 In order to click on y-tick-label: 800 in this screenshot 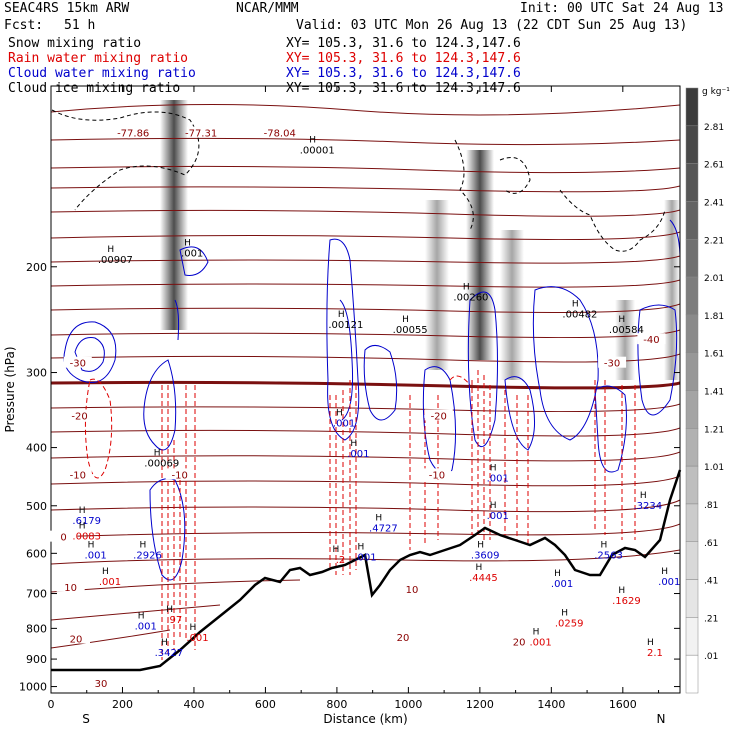, I will do `click(36, 628)`.